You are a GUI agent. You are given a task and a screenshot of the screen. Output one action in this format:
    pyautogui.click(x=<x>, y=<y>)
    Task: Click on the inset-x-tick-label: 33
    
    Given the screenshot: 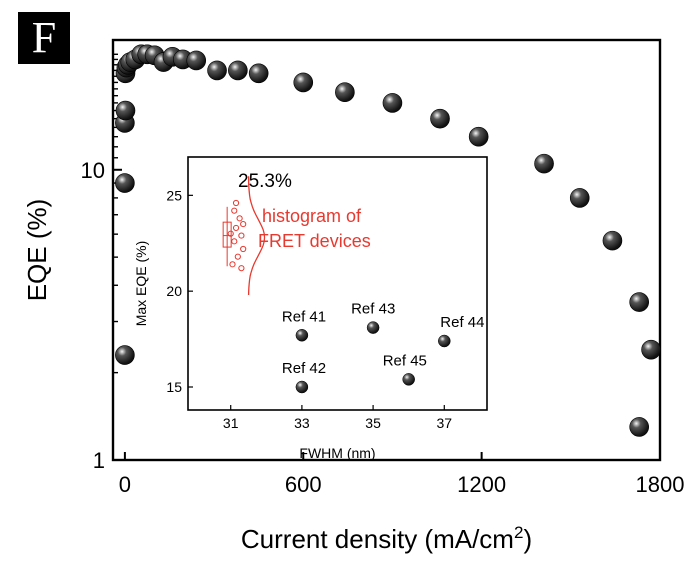 What is the action you would take?
    pyautogui.click(x=302, y=423)
    